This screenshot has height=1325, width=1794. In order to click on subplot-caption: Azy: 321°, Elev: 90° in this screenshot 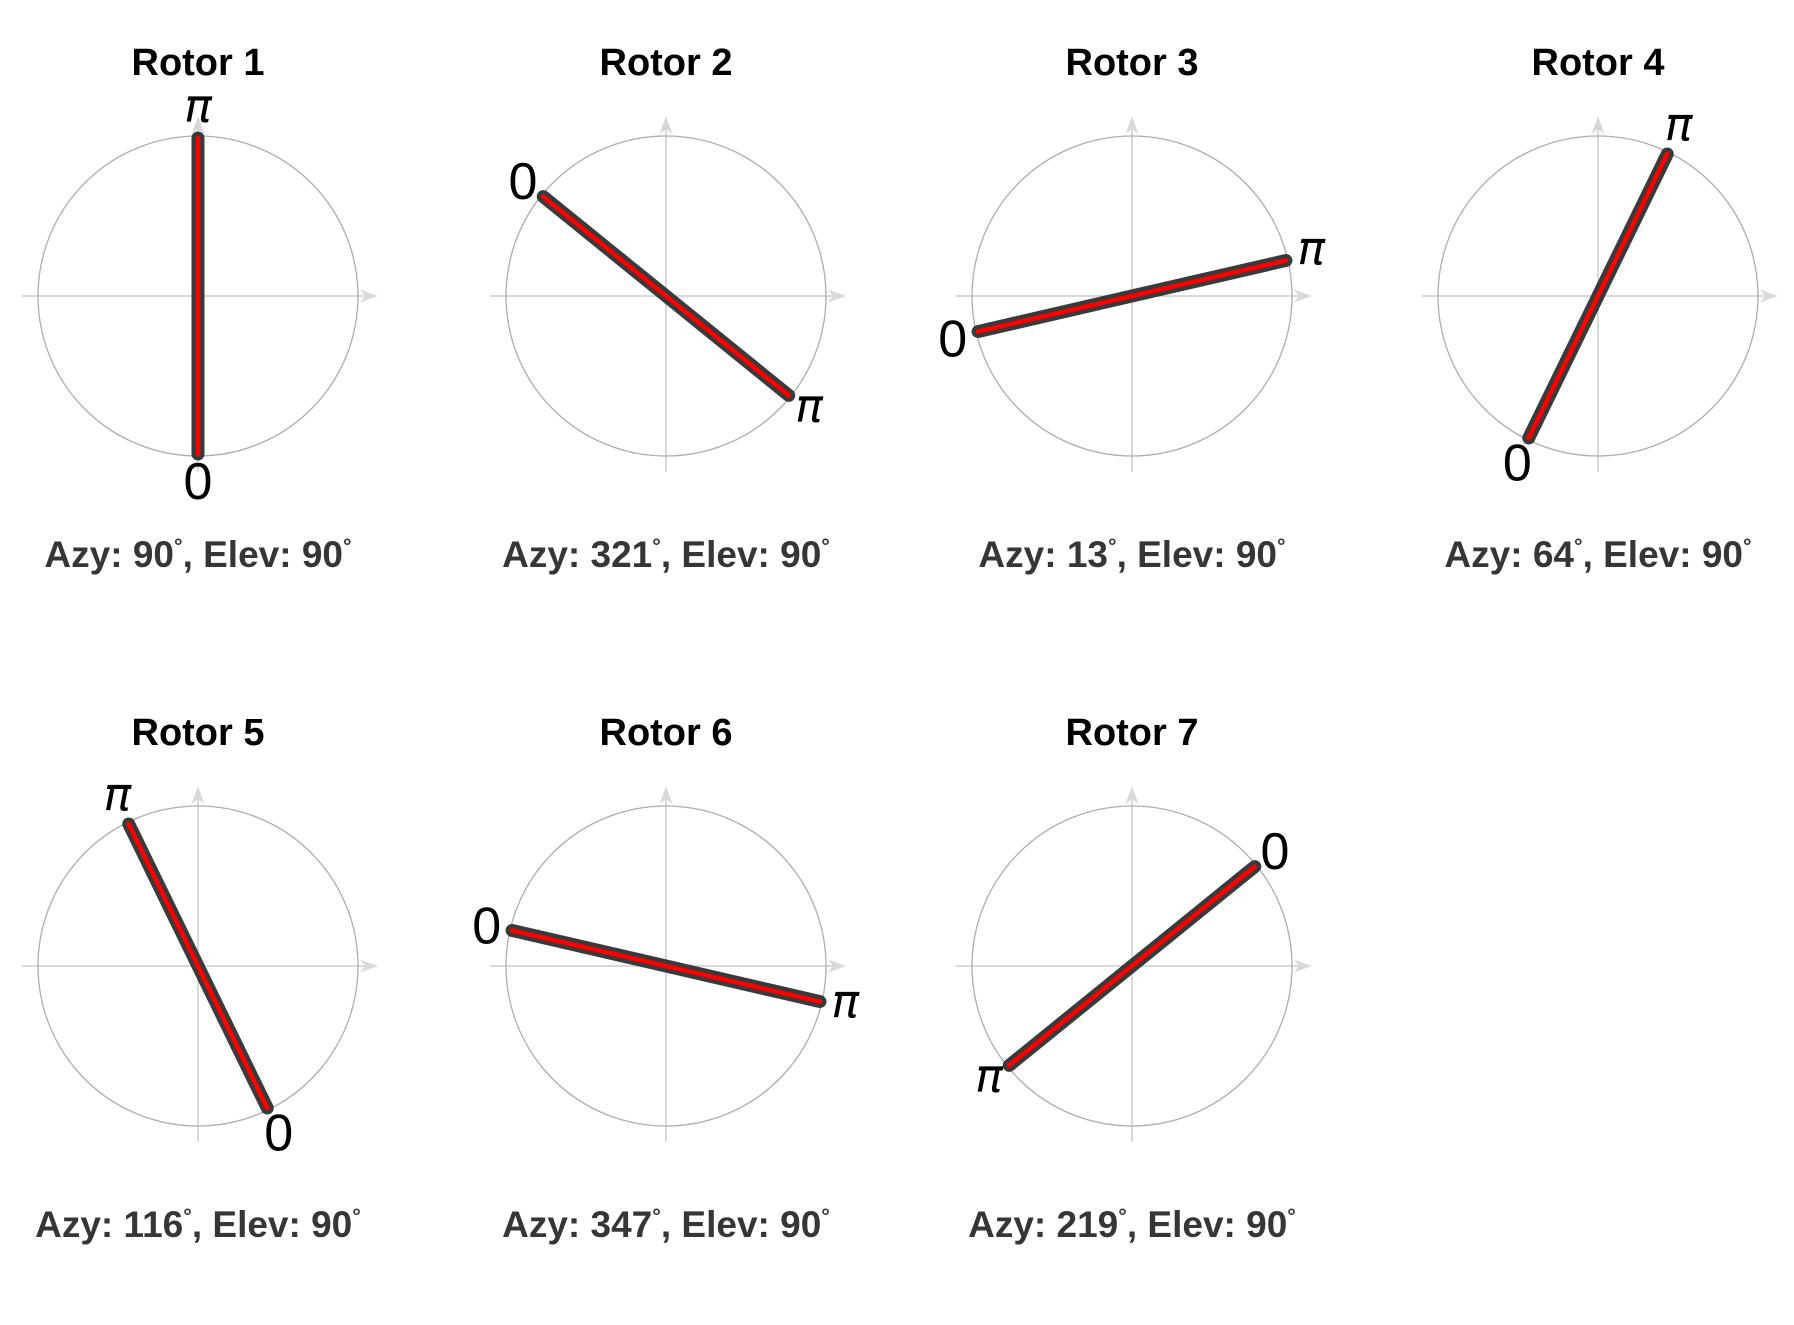, I will do `click(666, 555)`.